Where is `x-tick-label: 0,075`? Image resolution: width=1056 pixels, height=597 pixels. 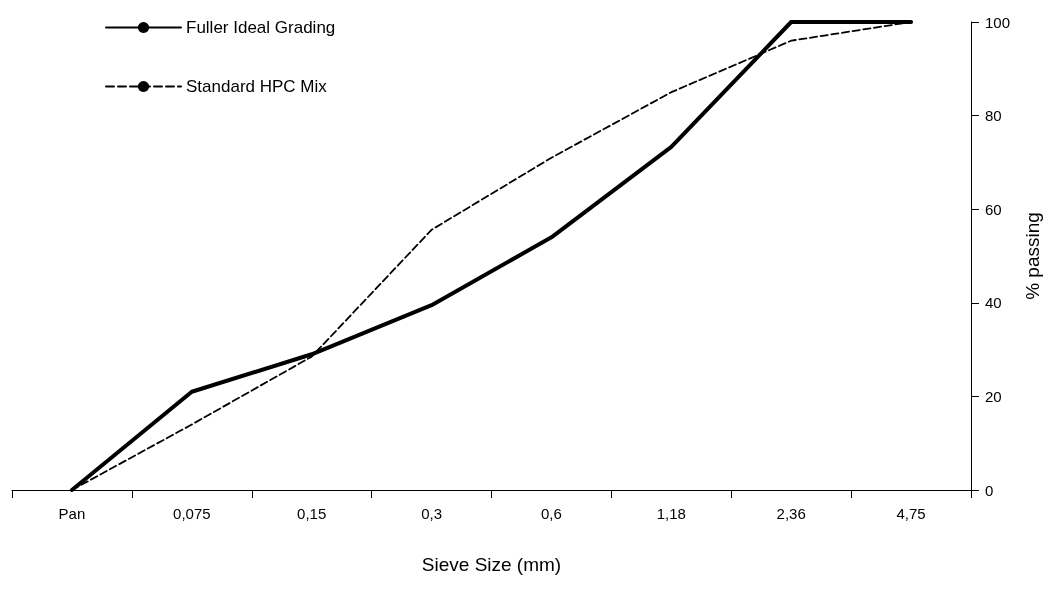 x-tick-label: 0,075 is located at coordinates (192, 513).